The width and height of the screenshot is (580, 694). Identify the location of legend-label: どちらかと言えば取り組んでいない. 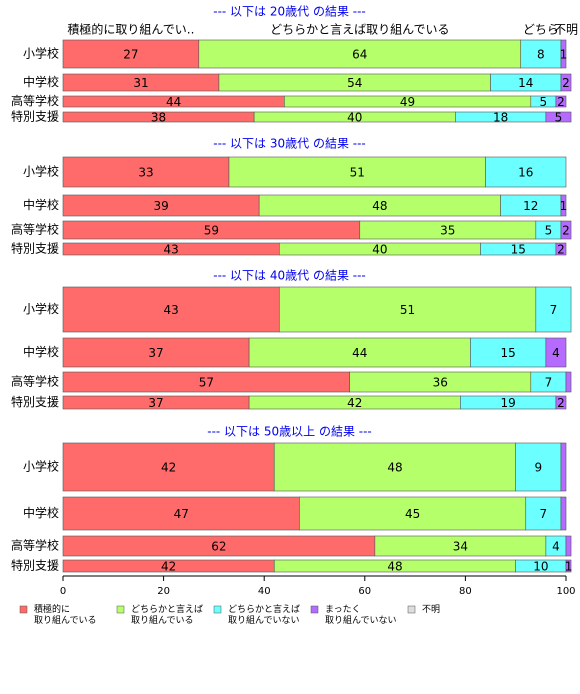
(264, 614).